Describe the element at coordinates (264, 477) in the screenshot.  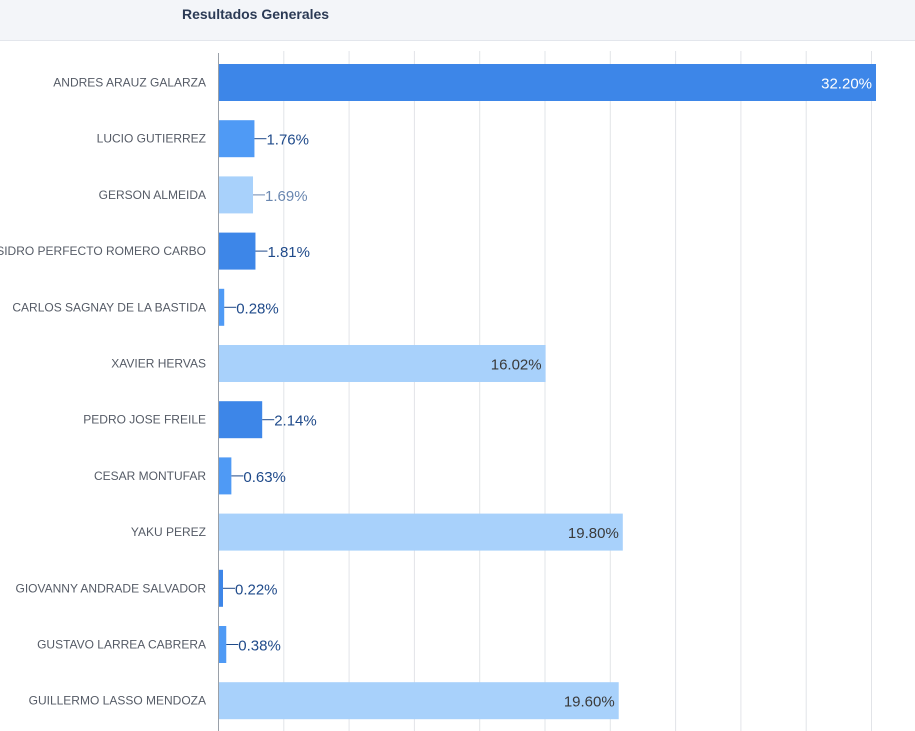
I see `value-label: 0.63%` at that location.